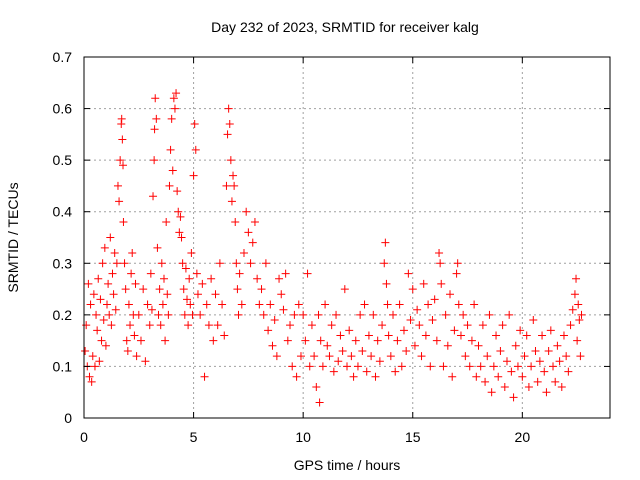 The height and width of the screenshot is (480, 640). What do you see at coordinates (13, 237) in the screenshot?
I see `y-axis-label: SRMTID / TECUs` at bounding box center [13, 237].